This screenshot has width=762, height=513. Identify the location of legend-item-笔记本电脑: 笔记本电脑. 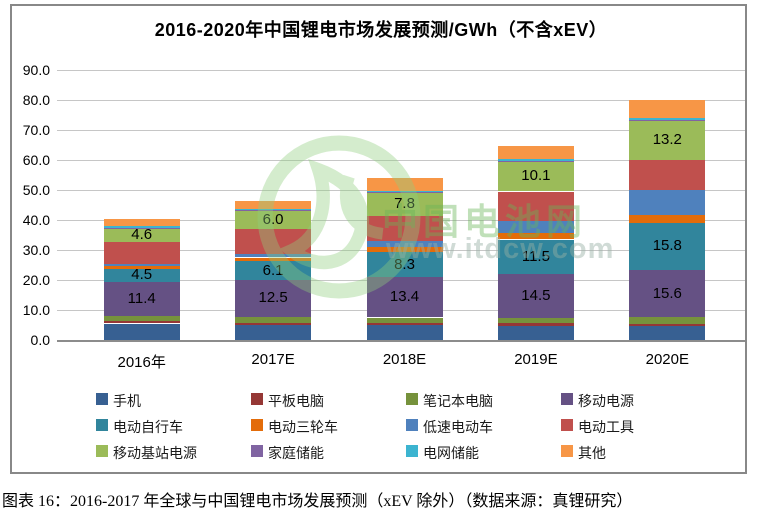
(481, 400).